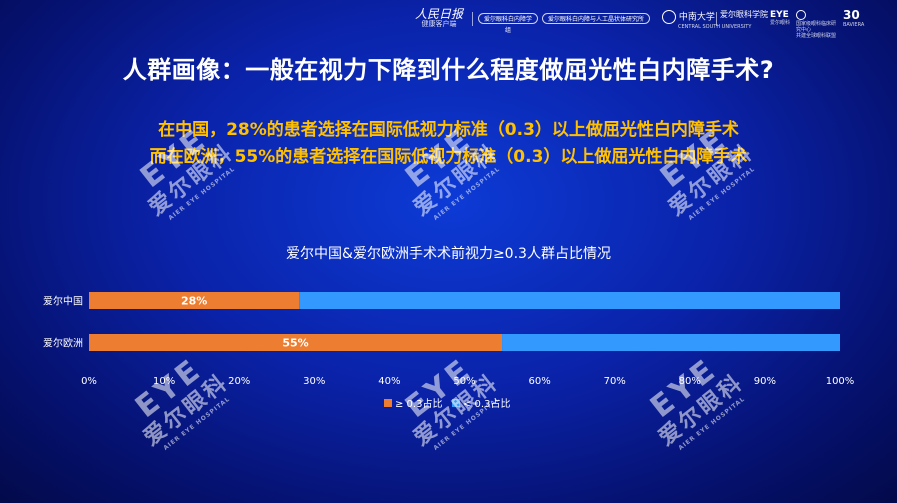  I want to click on x-tick-label: 30%, so click(314, 381).